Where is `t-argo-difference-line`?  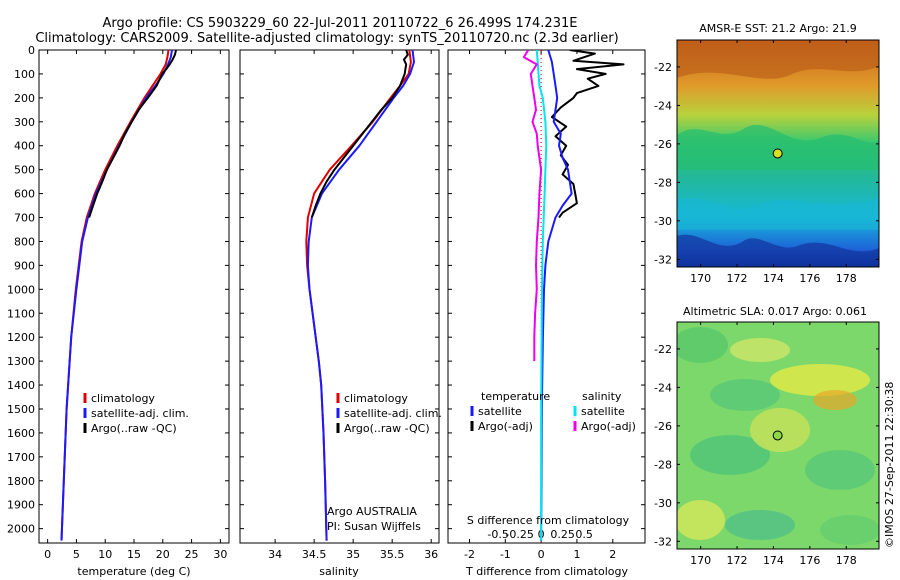
t-argo-difference-line is located at coordinates (587, 134).